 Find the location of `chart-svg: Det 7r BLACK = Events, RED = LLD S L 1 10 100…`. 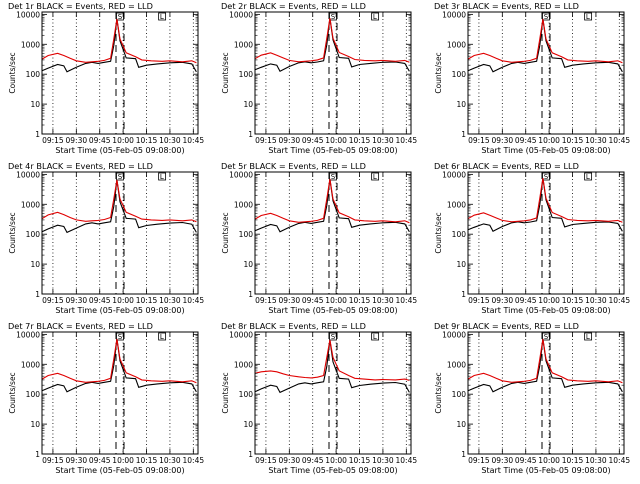

chart-svg: Det 7r BLACK = Events, RED = LLD S L 1 10 100… is located at coordinates (106, 398).